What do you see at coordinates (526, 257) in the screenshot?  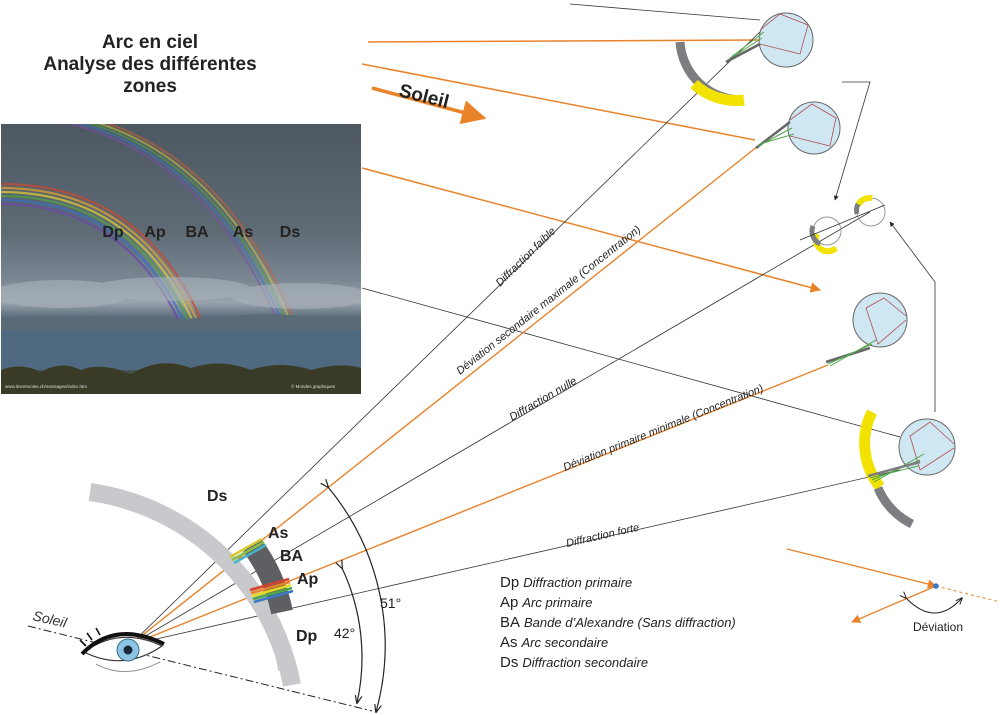 I see `label-diffraction-faible: Diffraction faible` at bounding box center [526, 257].